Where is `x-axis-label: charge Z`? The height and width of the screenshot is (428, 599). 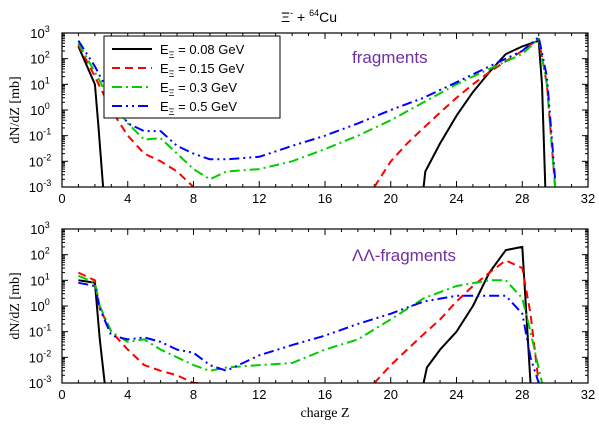
x-axis-label: charge Z is located at coordinates (324, 413).